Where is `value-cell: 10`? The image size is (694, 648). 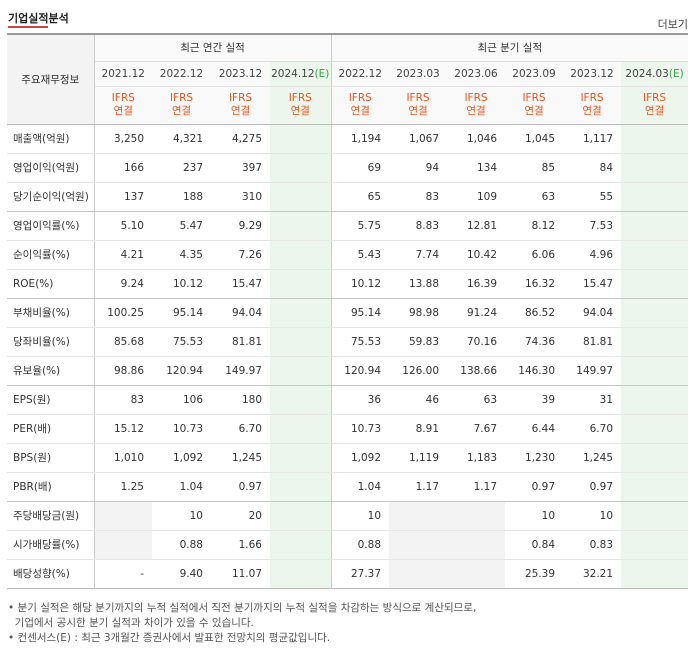
value-cell: 10 is located at coordinates (181, 516).